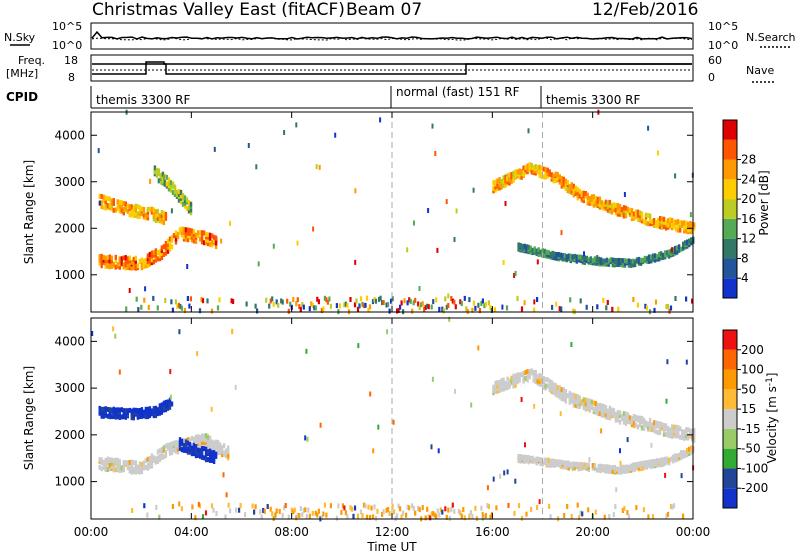  Describe the element at coordinates (391, 547) in the screenshot. I see `x-axis-label: Time UT` at that location.